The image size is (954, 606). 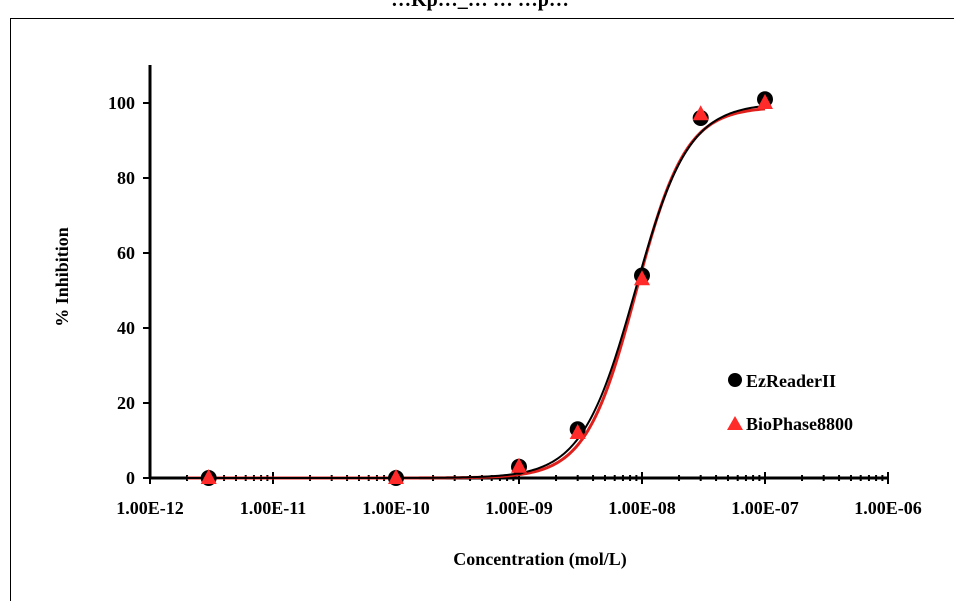 What do you see at coordinates (539, 559) in the screenshot?
I see `x-axis-title: Concentration (mol/L)` at bounding box center [539, 559].